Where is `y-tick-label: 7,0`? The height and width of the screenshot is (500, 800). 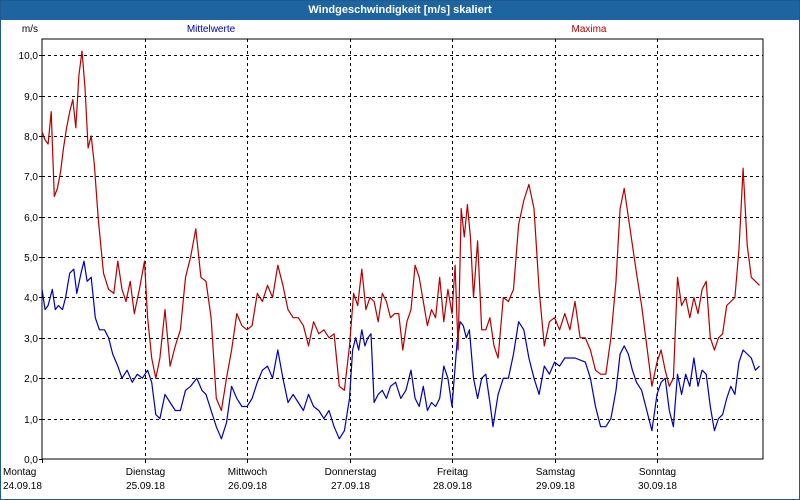 y-tick-label: 7,0 is located at coordinates (31, 177).